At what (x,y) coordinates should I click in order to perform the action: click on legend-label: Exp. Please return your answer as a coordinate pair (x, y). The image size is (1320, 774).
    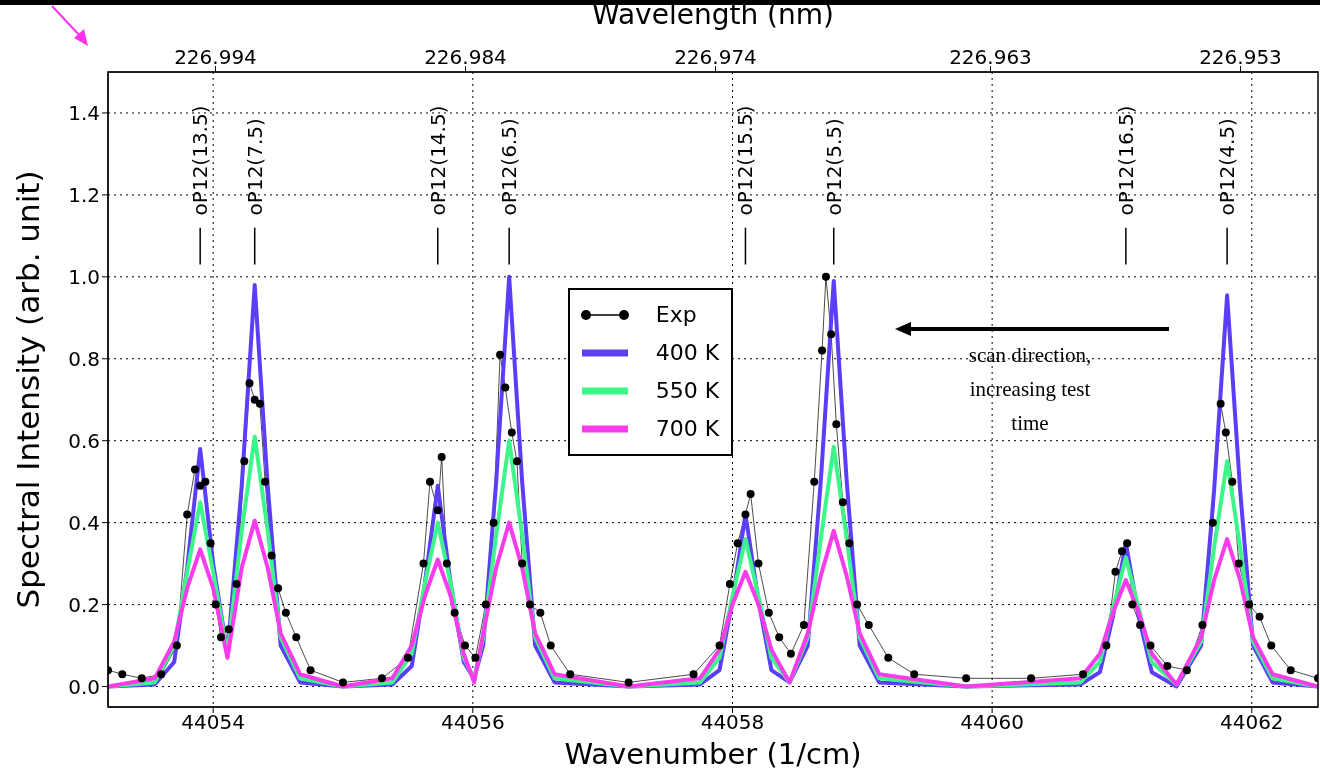
    Looking at the image, I should click on (676, 315).